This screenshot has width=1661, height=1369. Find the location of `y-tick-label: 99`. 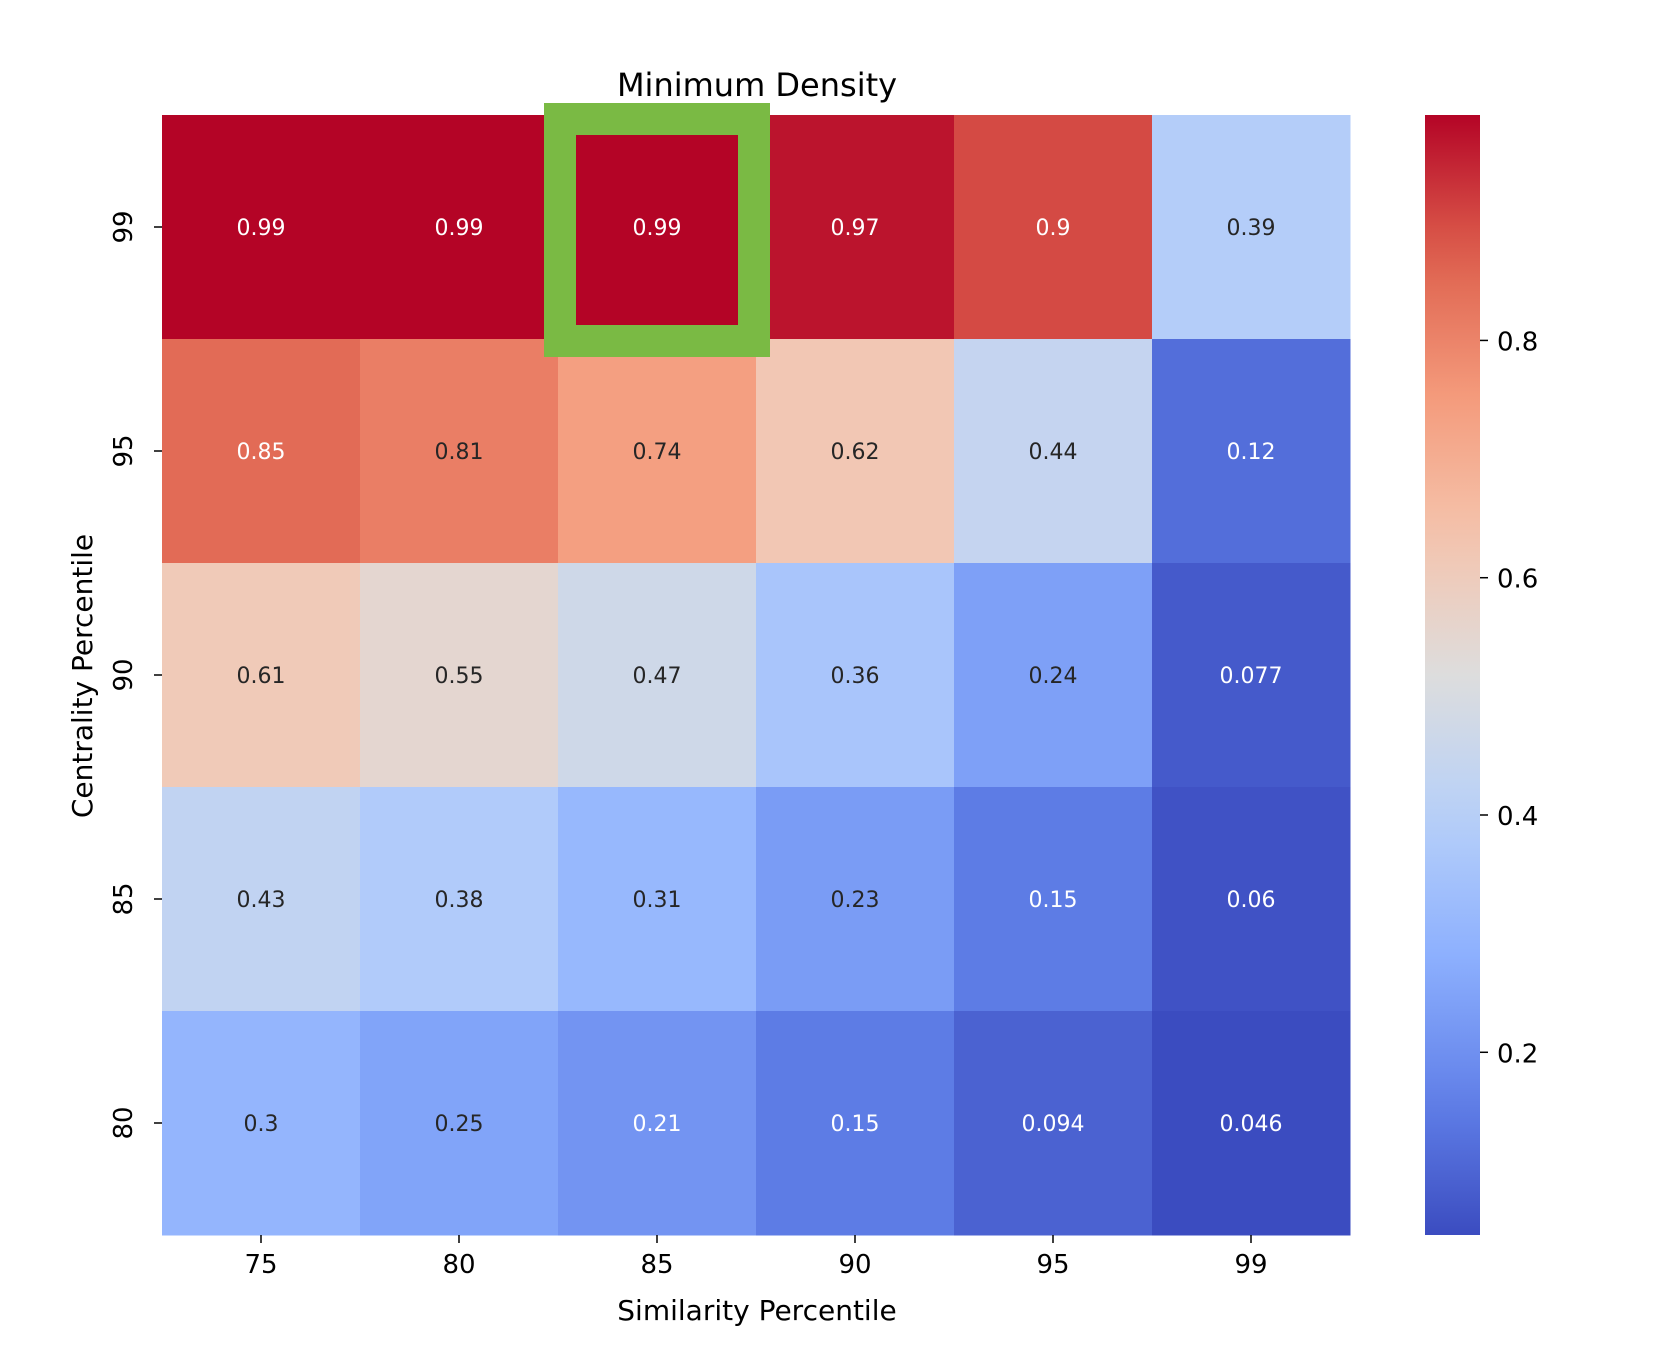

y-tick-label: 99 is located at coordinates (124, 226).